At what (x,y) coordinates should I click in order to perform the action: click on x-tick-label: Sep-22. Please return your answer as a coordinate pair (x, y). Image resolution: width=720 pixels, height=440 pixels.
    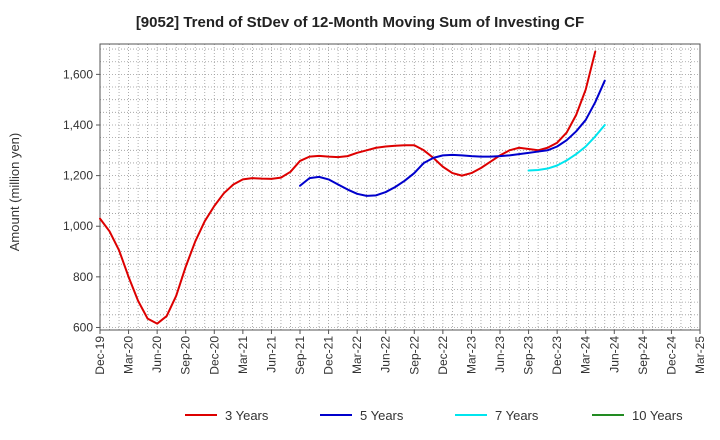
    Looking at the image, I should click on (414, 355).